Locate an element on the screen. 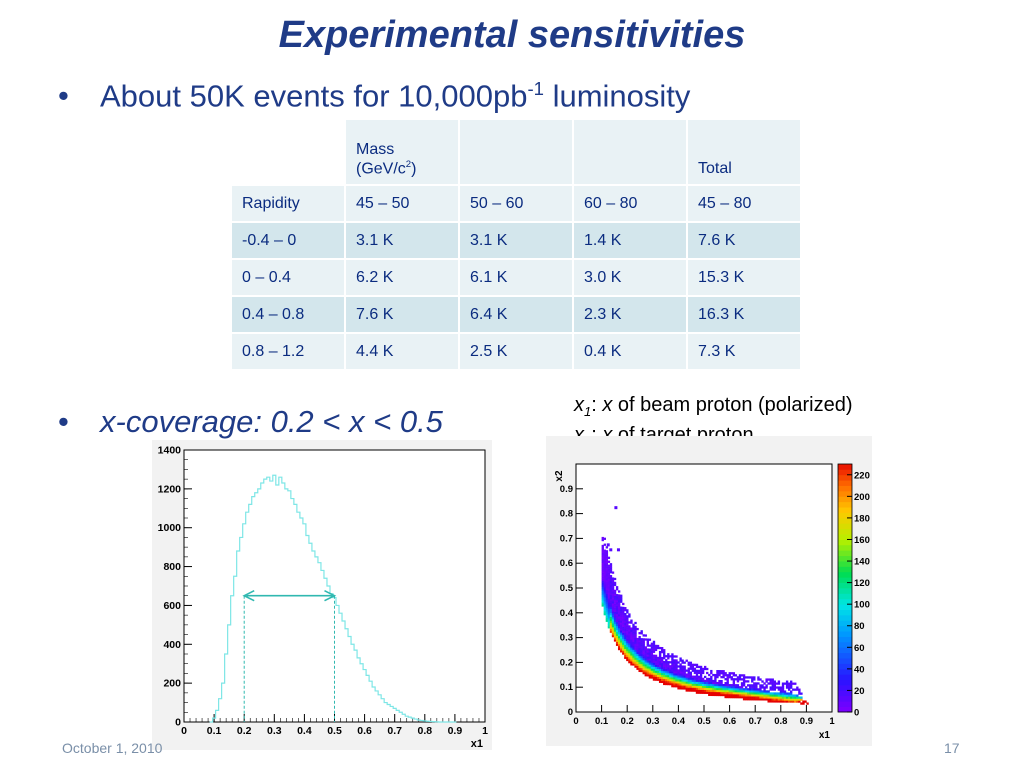 The width and height of the screenshot is (1024, 768). x-tick-label: 0.4 is located at coordinates (679, 721).